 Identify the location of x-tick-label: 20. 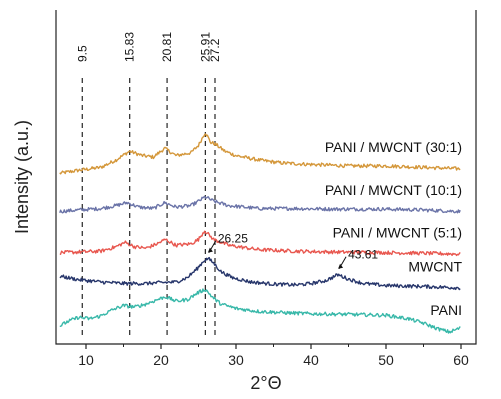
(161, 360).